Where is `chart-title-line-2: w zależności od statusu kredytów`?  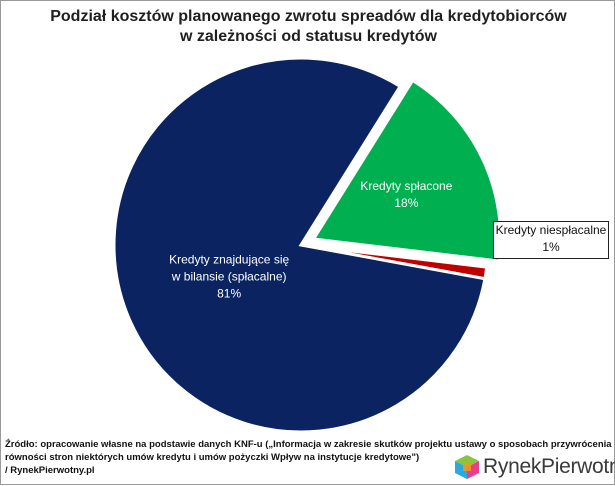
chart-title-line-2: w zależności od statusu kredytów is located at coordinates (308, 36).